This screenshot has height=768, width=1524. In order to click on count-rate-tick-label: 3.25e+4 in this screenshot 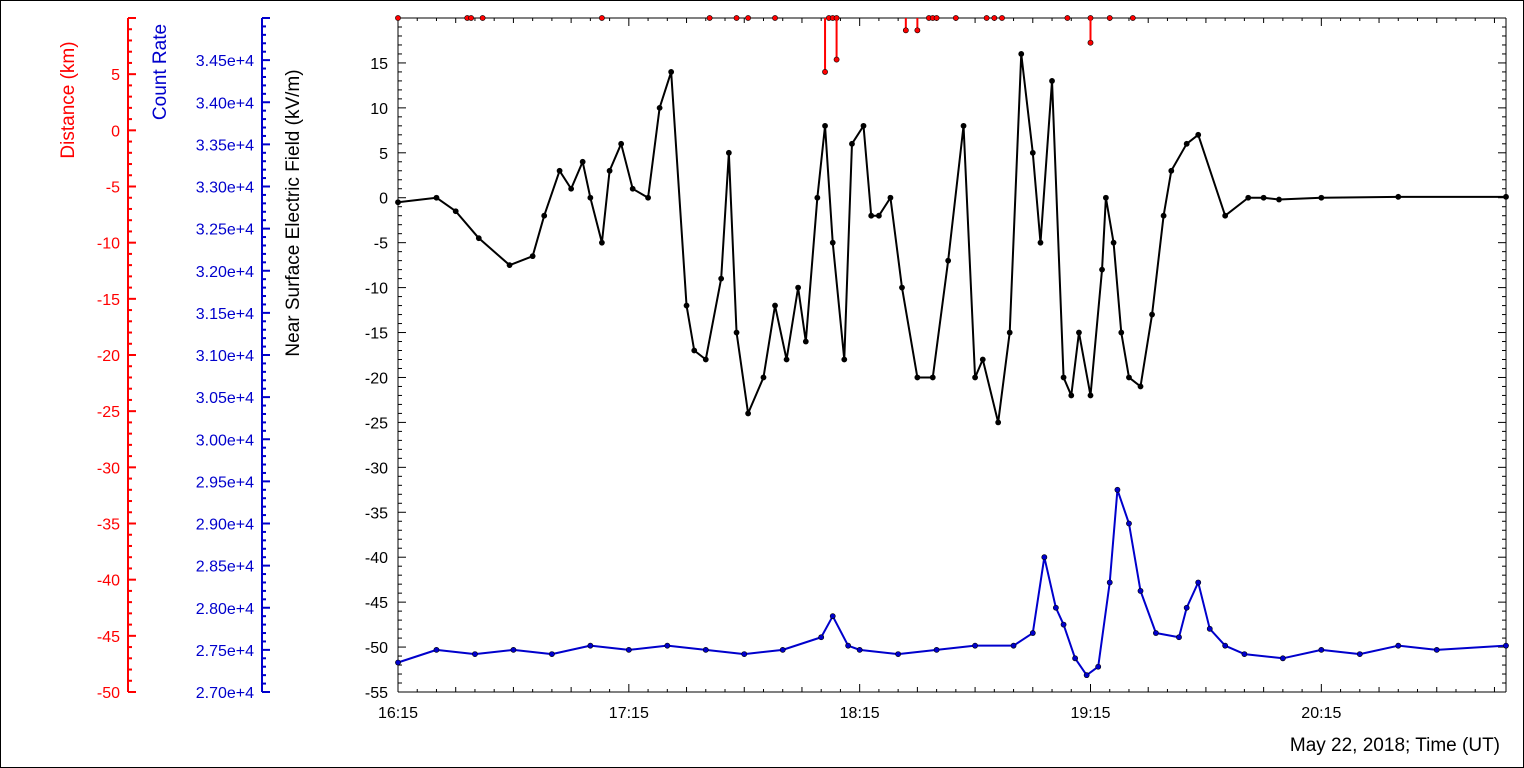, I will do `click(225, 230)`.